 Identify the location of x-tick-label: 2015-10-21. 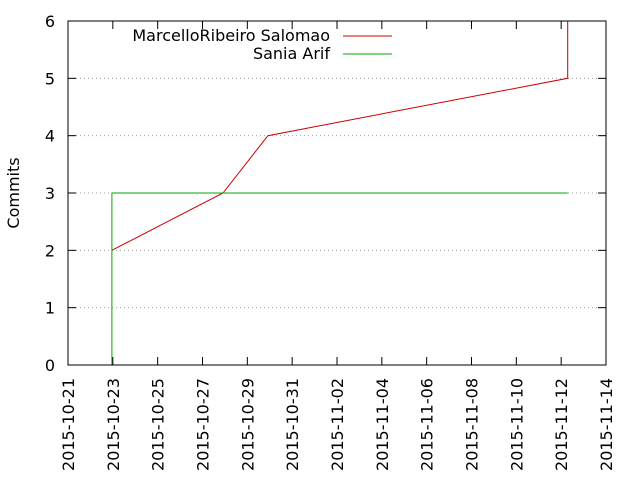
(68, 424).